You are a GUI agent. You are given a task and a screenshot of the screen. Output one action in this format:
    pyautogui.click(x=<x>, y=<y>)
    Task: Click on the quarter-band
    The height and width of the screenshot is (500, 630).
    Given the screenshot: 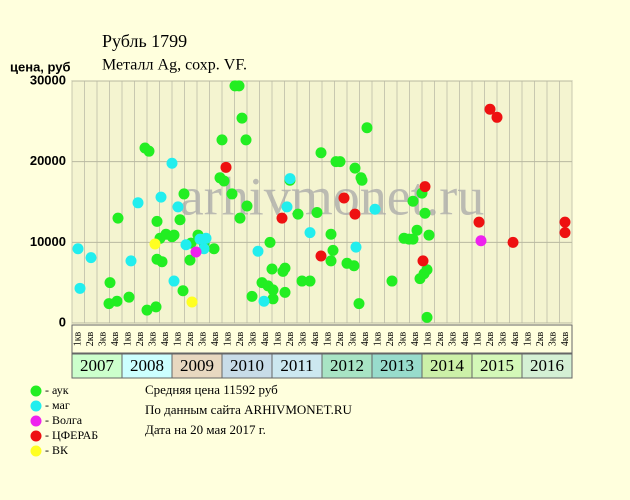 What is the action you would take?
    pyautogui.click(x=322, y=339)
    